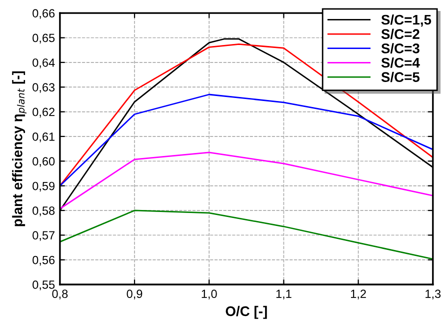 This screenshot has height=327, width=444. What do you see at coordinates (209, 295) in the screenshot?
I see `x-tick-label: 1,0` at bounding box center [209, 295].